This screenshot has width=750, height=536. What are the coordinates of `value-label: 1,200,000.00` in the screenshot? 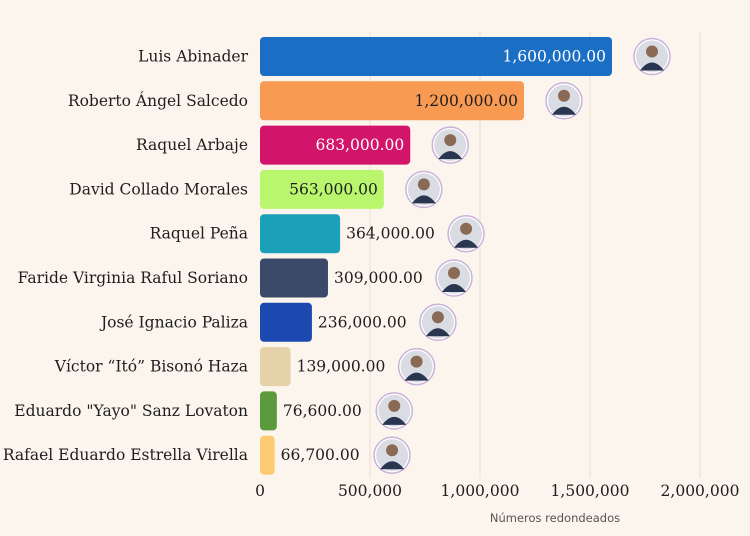 It's located at (466, 101).